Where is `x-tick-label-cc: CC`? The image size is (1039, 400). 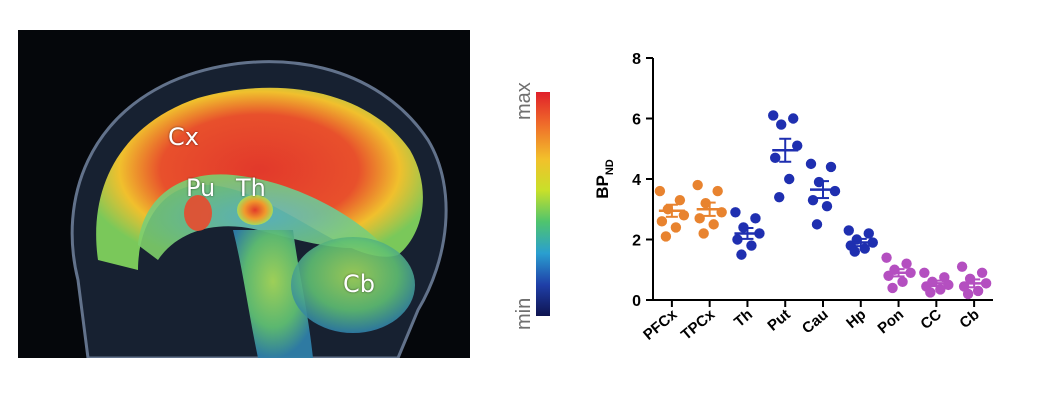 x-tick-label-cc: CC is located at coordinates (931, 319).